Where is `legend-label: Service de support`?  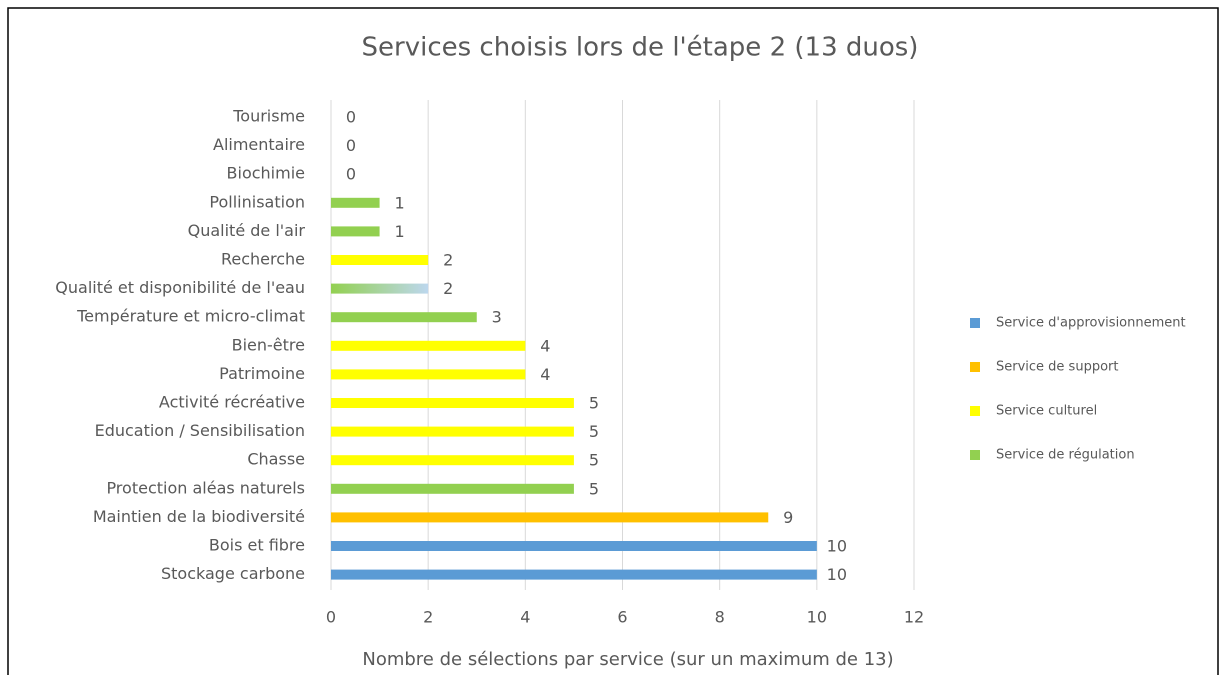 legend-label: Service de support is located at coordinates (1057, 367).